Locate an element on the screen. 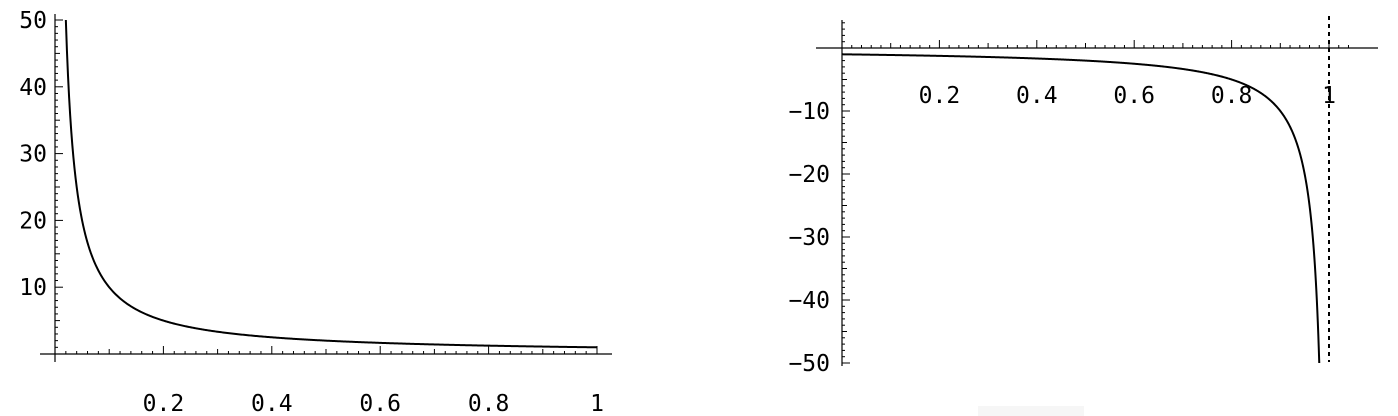 Image resolution: width=1398 pixels, height=416 pixels. left-y-tick-label: 40 is located at coordinates (33, 88).